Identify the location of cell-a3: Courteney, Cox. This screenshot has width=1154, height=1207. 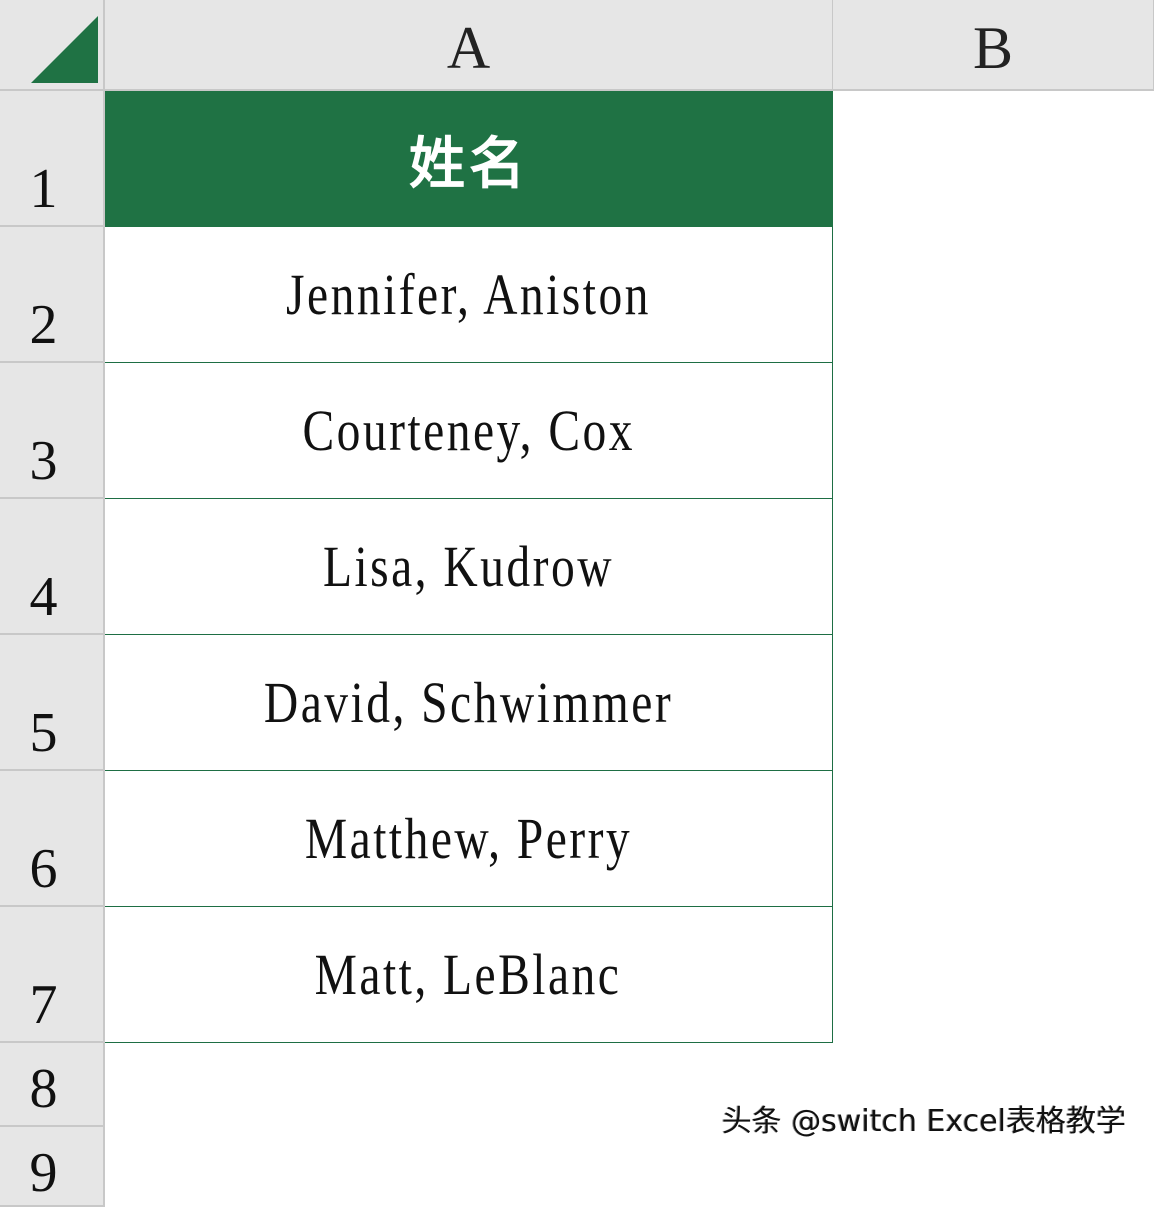
(469, 431).